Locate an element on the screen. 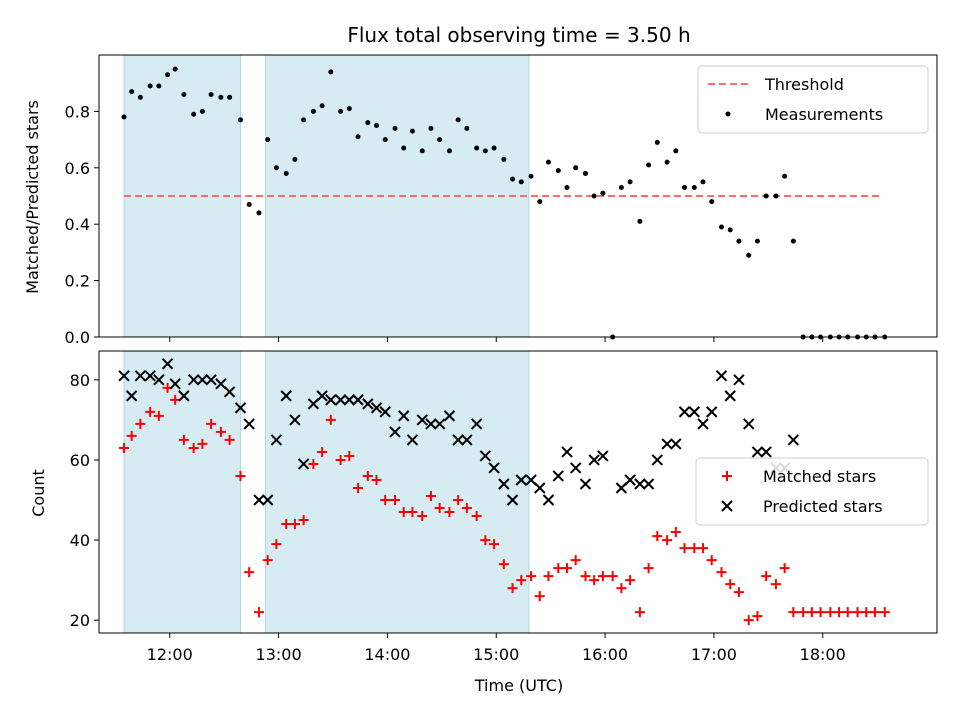 The image size is (960, 720). legend-matched-swatch is located at coordinates (727, 476).